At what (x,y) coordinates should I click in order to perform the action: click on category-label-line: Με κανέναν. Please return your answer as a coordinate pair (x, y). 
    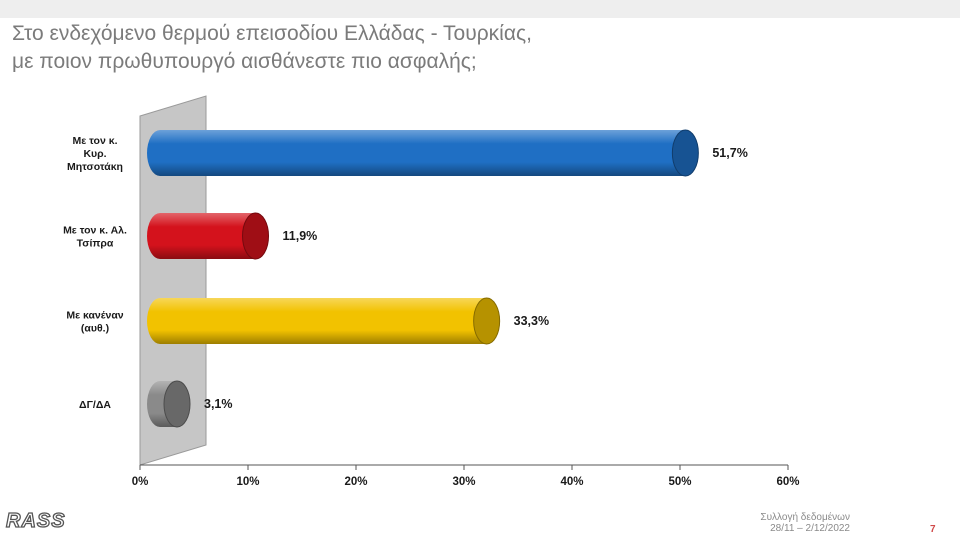
    Looking at the image, I should click on (94, 316).